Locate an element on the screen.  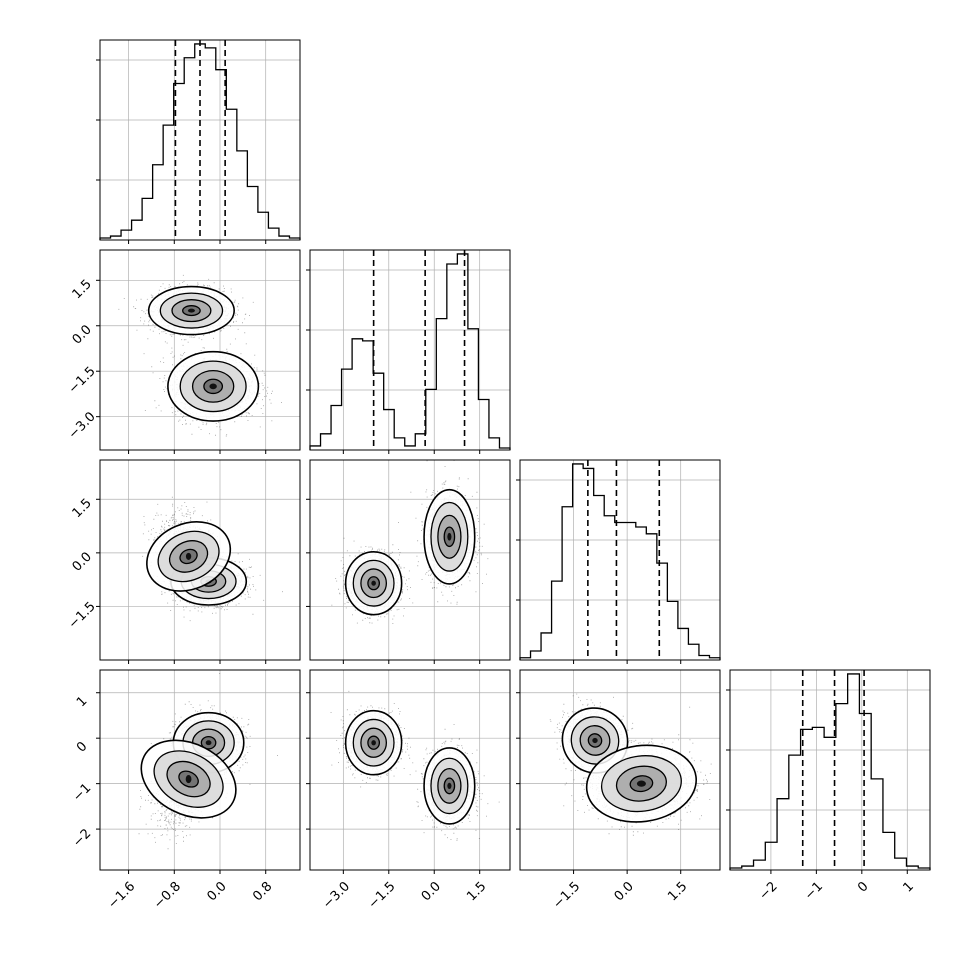
x-tick-label: 1 is located at coordinates (909, 887).